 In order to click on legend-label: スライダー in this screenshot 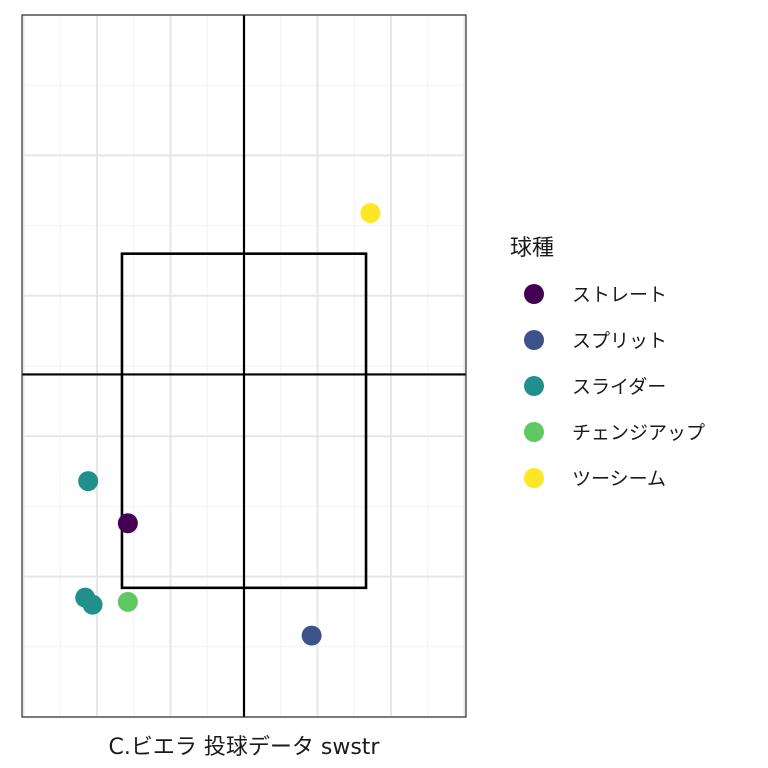, I will do `click(619, 387)`.